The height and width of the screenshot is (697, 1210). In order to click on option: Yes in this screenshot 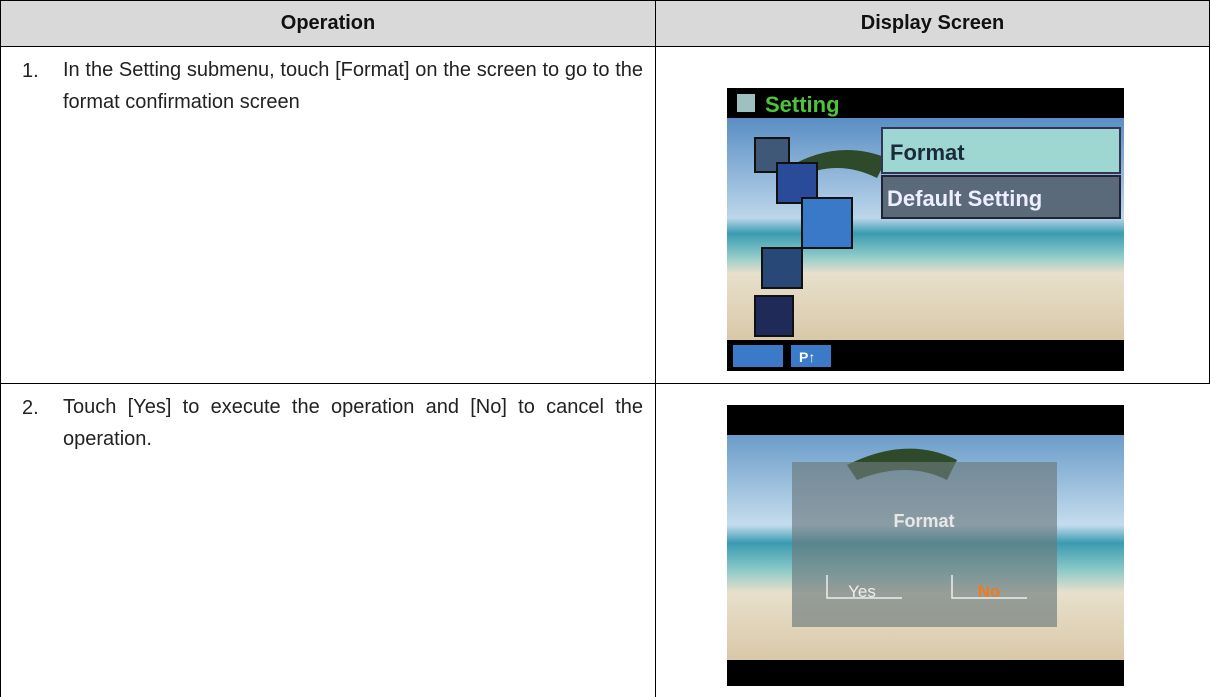, I will do `click(862, 591)`.